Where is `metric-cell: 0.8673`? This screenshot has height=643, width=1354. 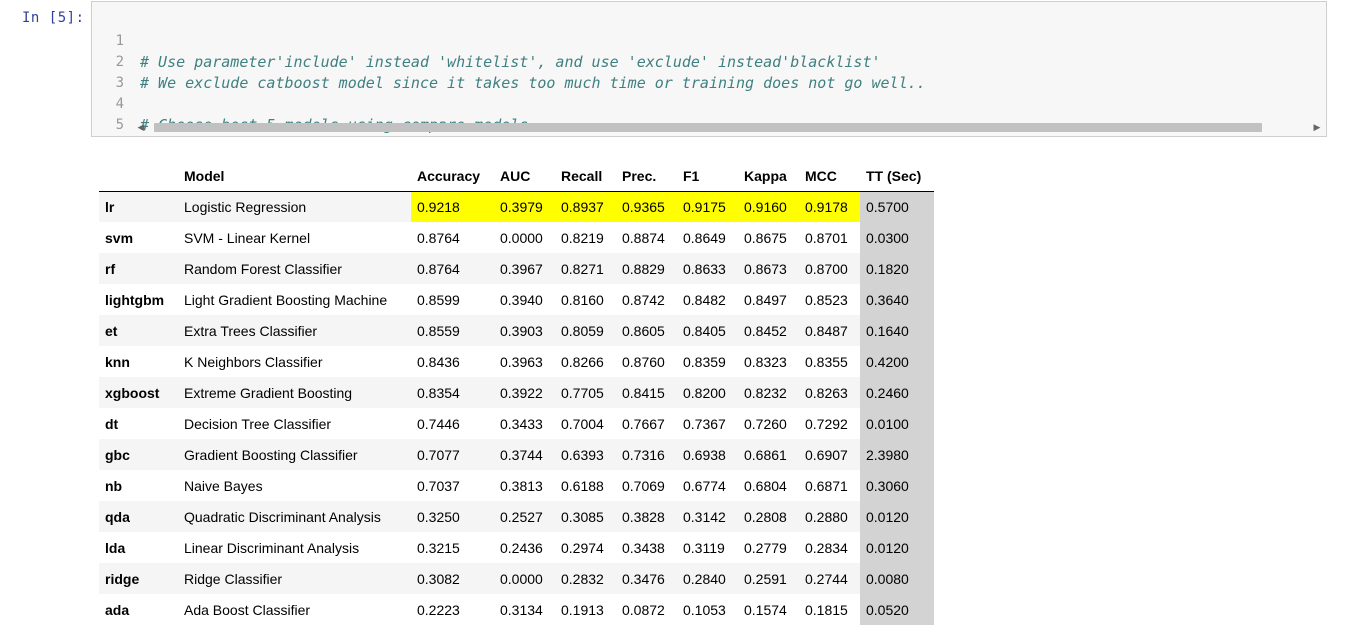 metric-cell: 0.8673 is located at coordinates (765, 268).